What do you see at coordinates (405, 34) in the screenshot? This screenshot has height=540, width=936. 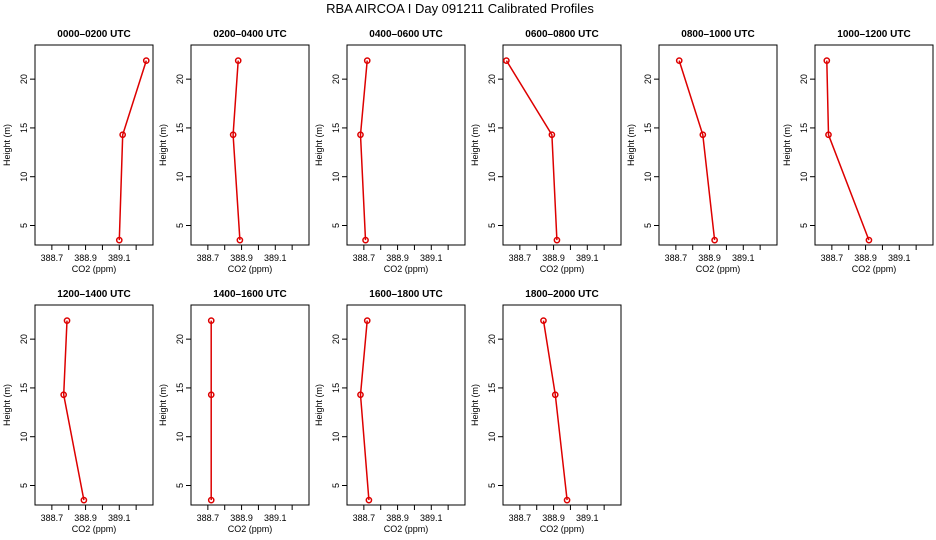 I see `panel-title: 0400–0600 UTC` at bounding box center [405, 34].